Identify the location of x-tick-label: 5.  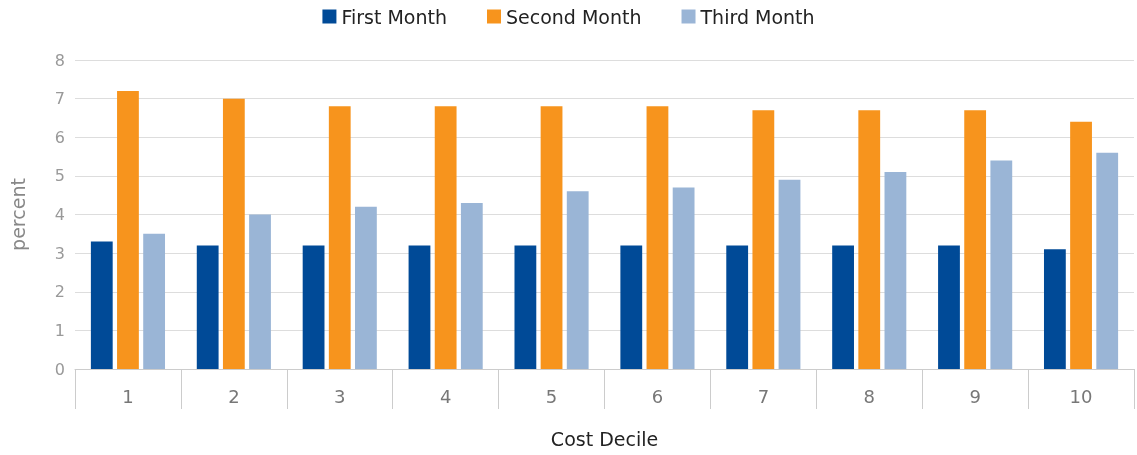
(551, 396).